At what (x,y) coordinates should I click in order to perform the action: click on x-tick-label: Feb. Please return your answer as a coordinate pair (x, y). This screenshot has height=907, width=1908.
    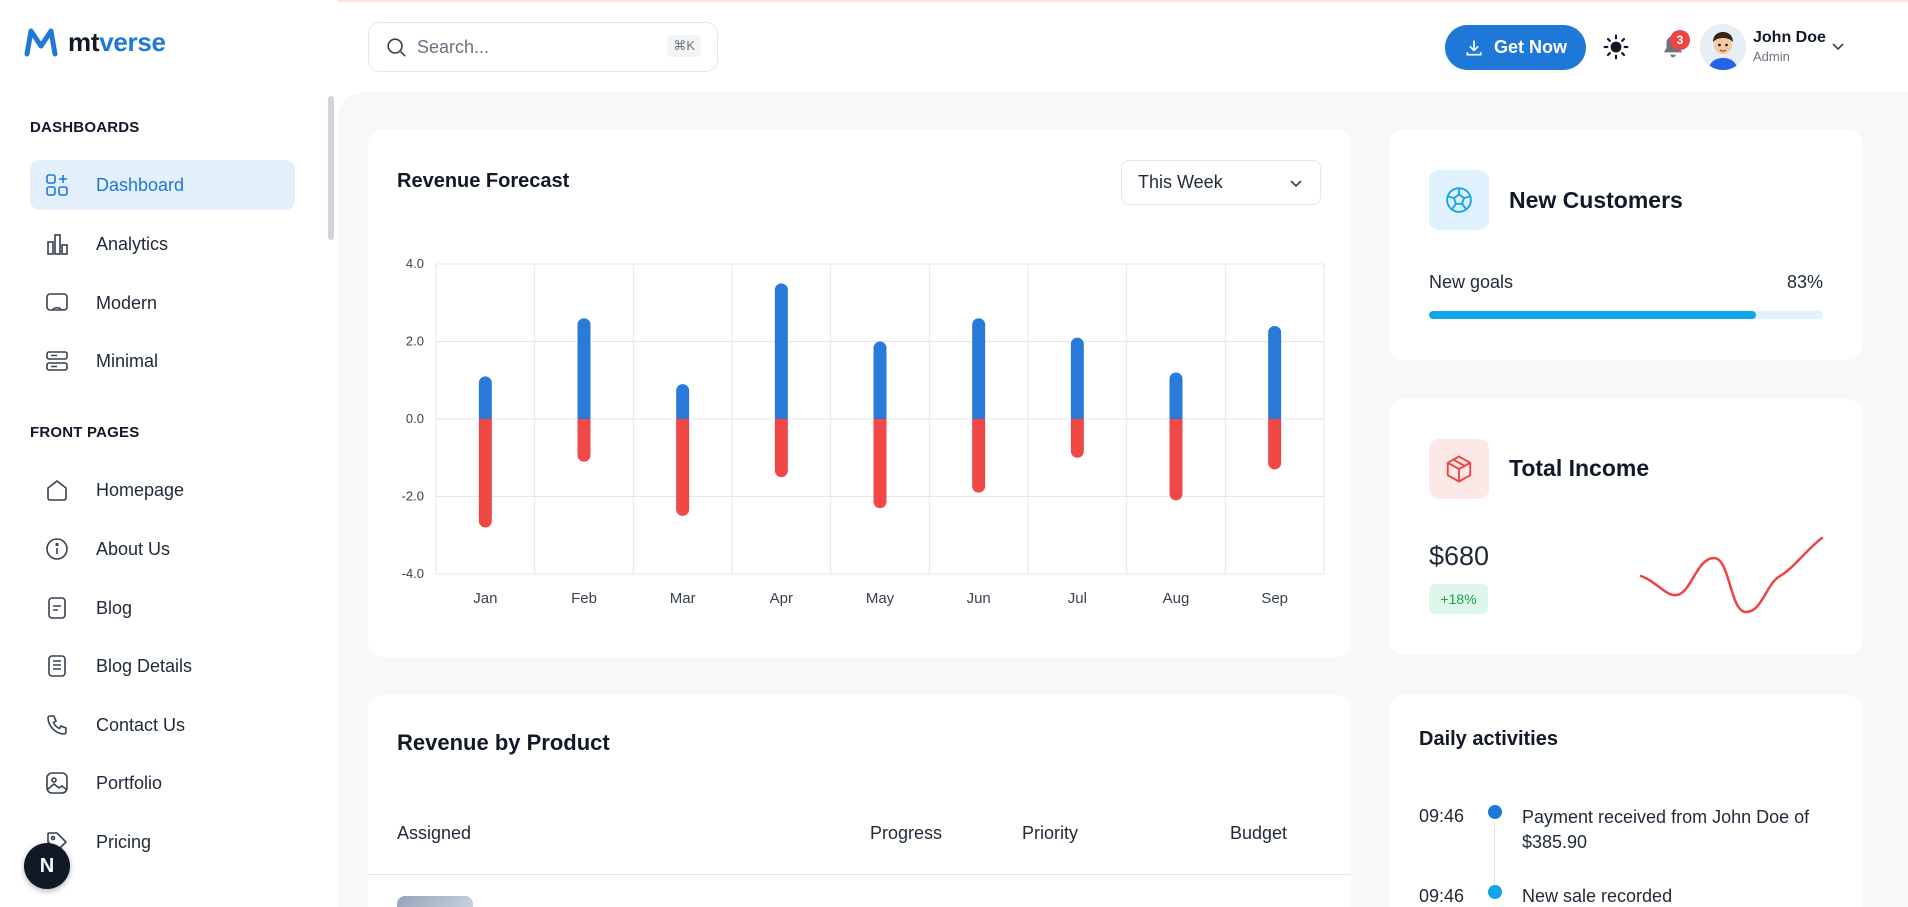
    Looking at the image, I should click on (584, 598).